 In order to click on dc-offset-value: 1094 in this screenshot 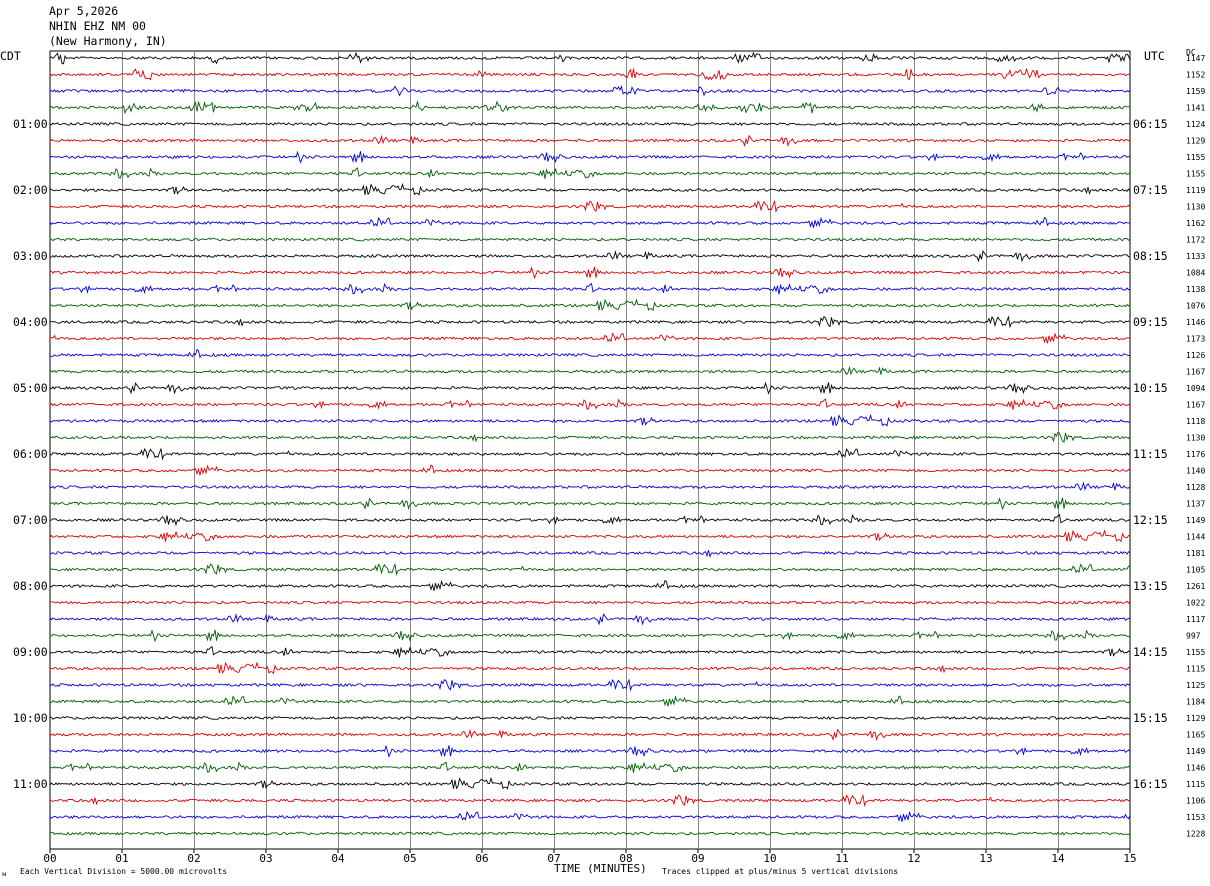, I will do `click(1195, 388)`.